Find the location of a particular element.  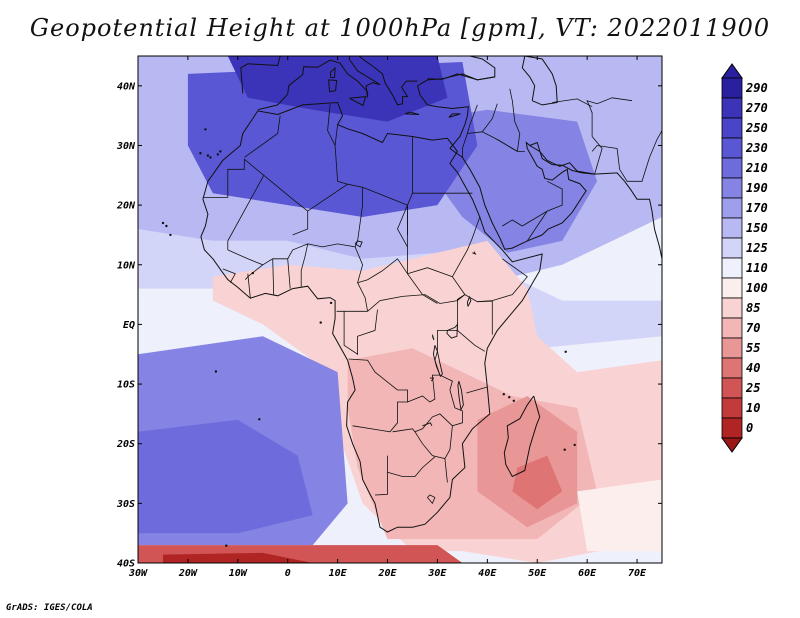

coastline-iberia-med is located at coordinates (319, 83).